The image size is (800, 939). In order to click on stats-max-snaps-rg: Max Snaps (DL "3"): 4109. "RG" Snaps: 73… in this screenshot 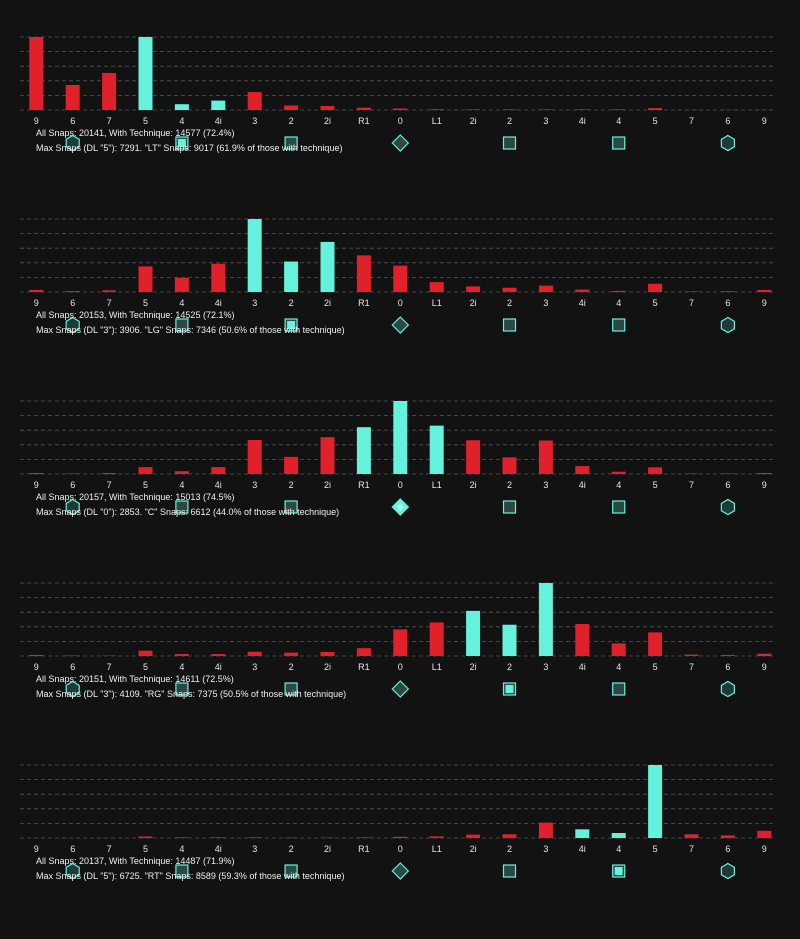, I will do `click(191, 694)`.